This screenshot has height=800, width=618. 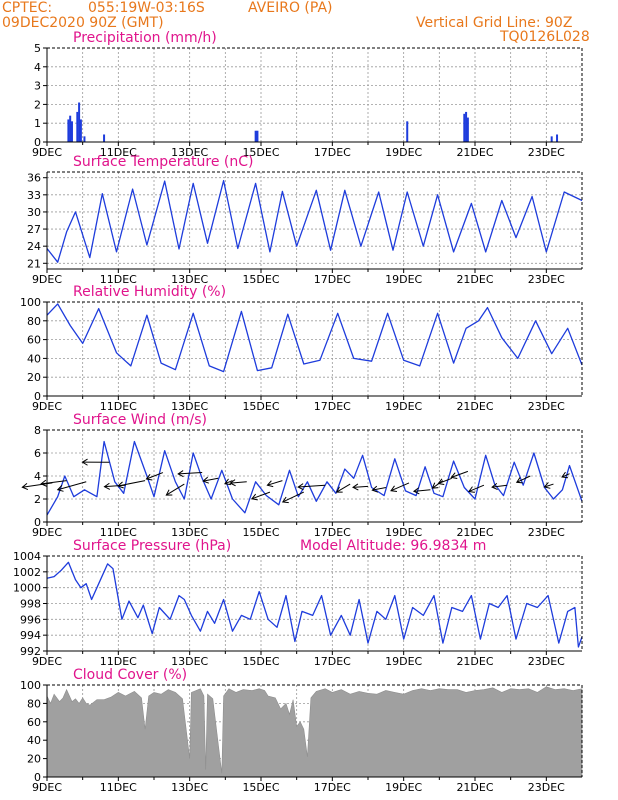 I want to click on header-location: AVEIRO (PA), so click(x=290, y=8).